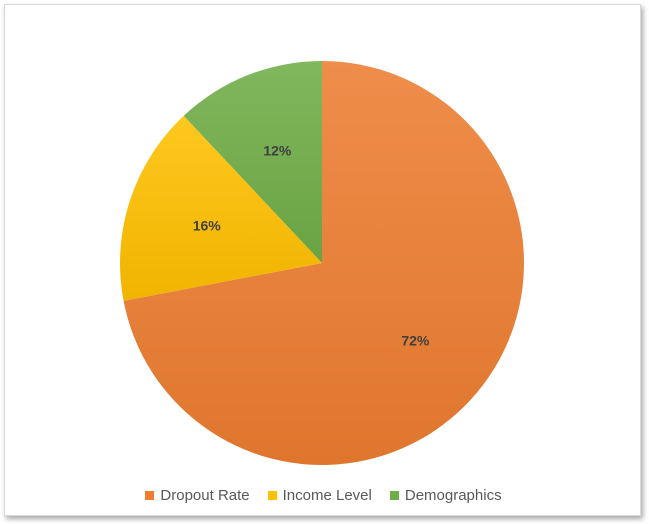  What do you see at coordinates (207, 226) in the screenshot?
I see `data-label-income-level: 16%` at bounding box center [207, 226].